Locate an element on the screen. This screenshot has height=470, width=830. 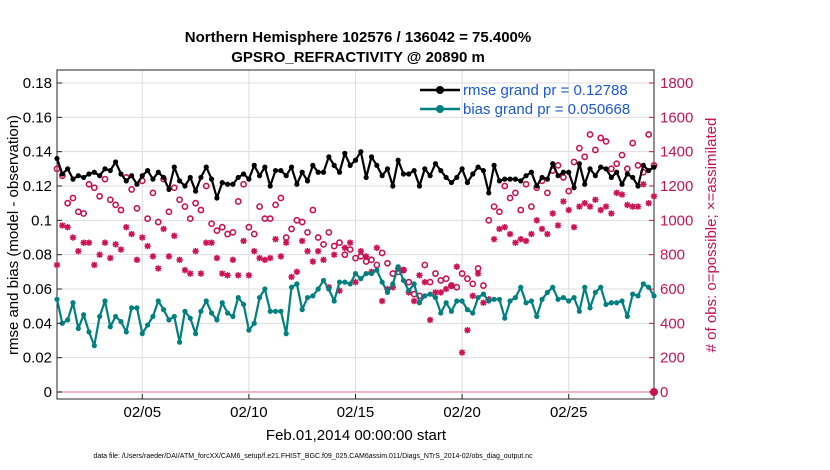
right-tick-label: 600 is located at coordinates (672, 289).